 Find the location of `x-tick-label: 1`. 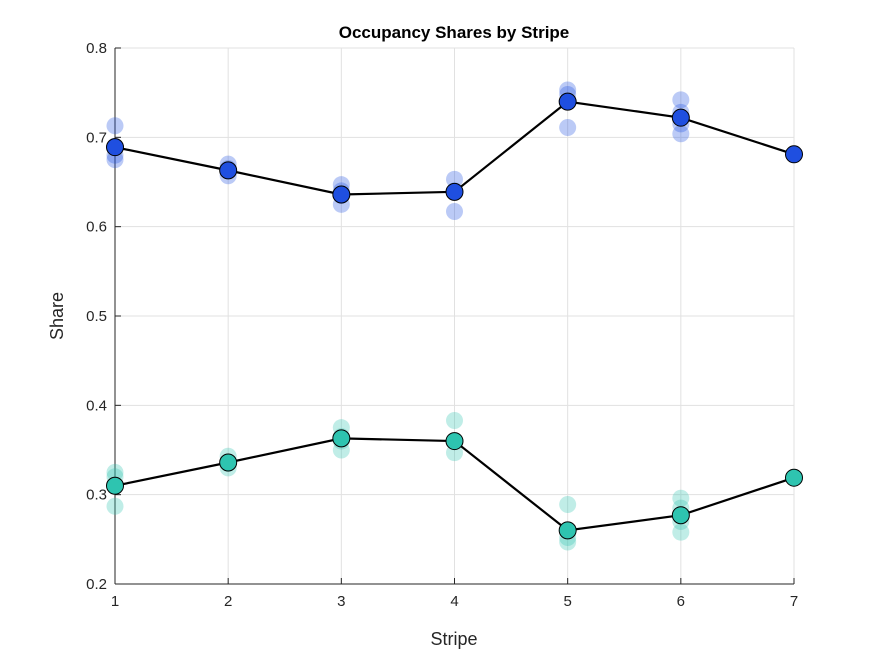

x-tick-label: 1 is located at coordinates (115, 601).